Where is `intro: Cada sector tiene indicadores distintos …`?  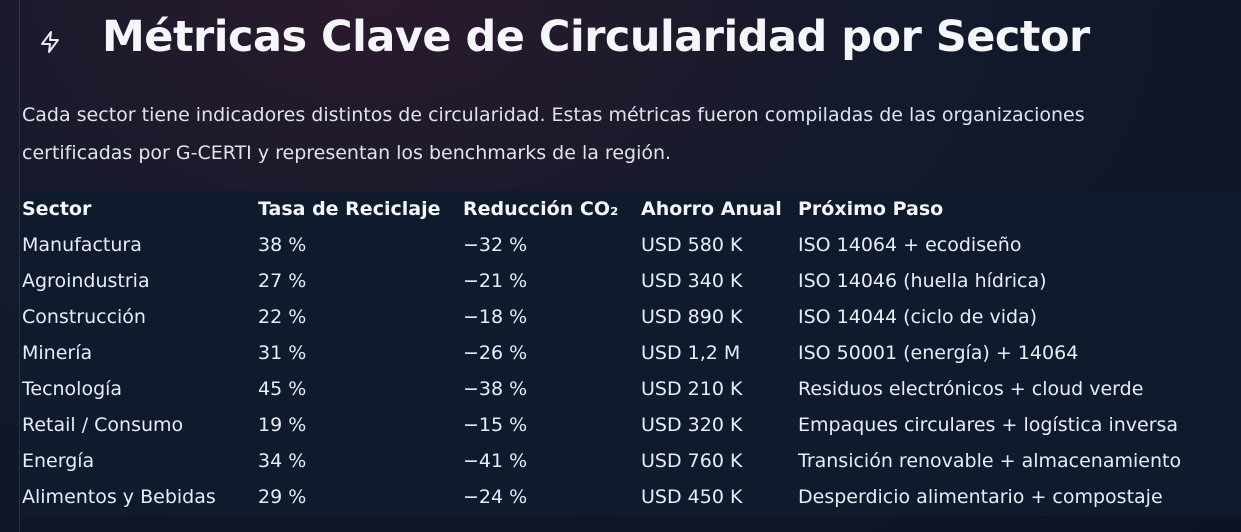
intro: Cada sector tiene indicadores distintos … is located at coordinates (622, 134).